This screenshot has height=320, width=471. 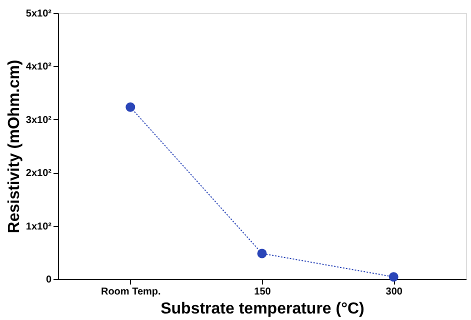 I want to click on y-tick-label: 5x10², so click(x=39, y=14).